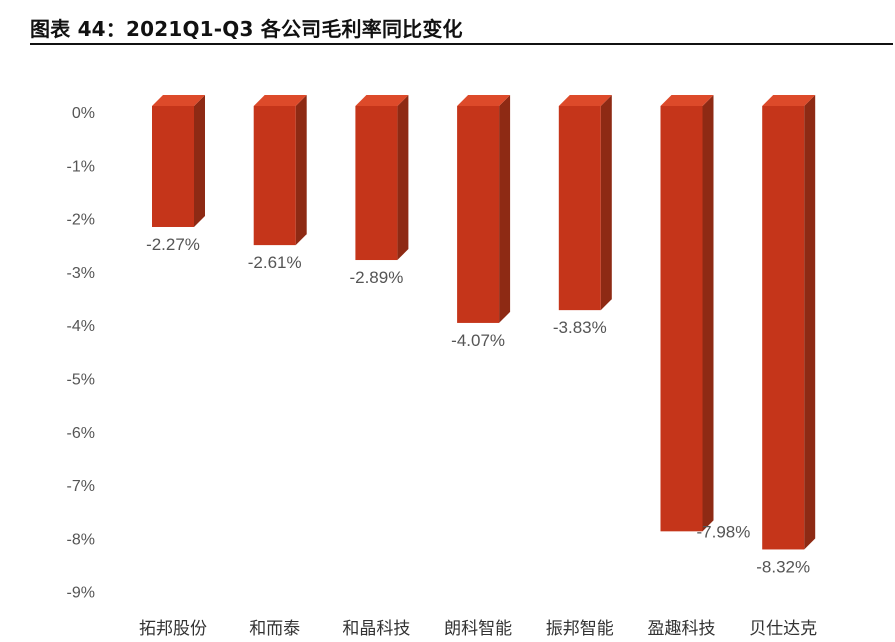  I want to click on data-label: -2.89%, so click(376, 277).